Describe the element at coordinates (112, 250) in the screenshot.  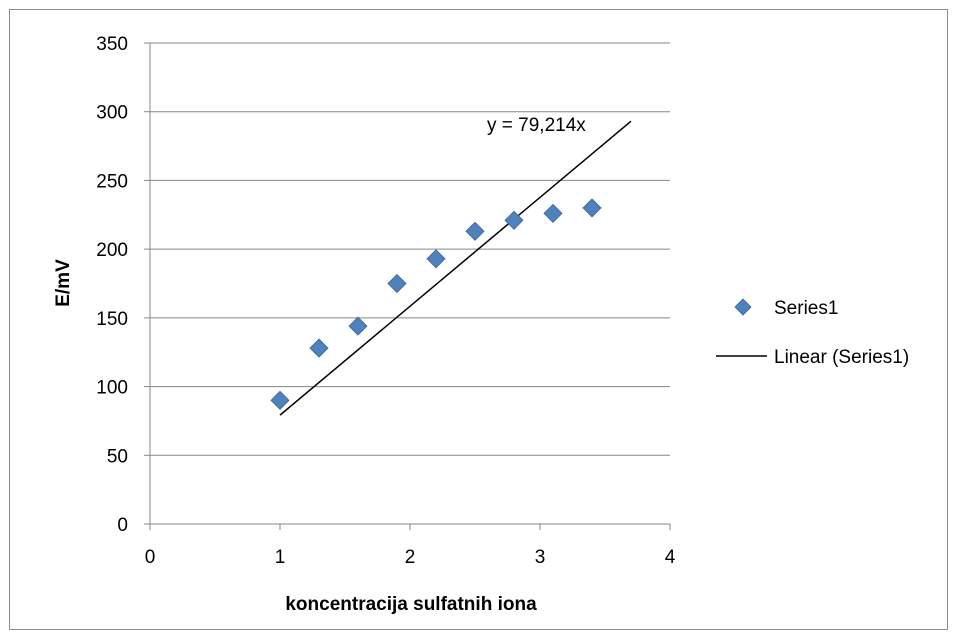
I see `y-tick-label: 200` at that location.